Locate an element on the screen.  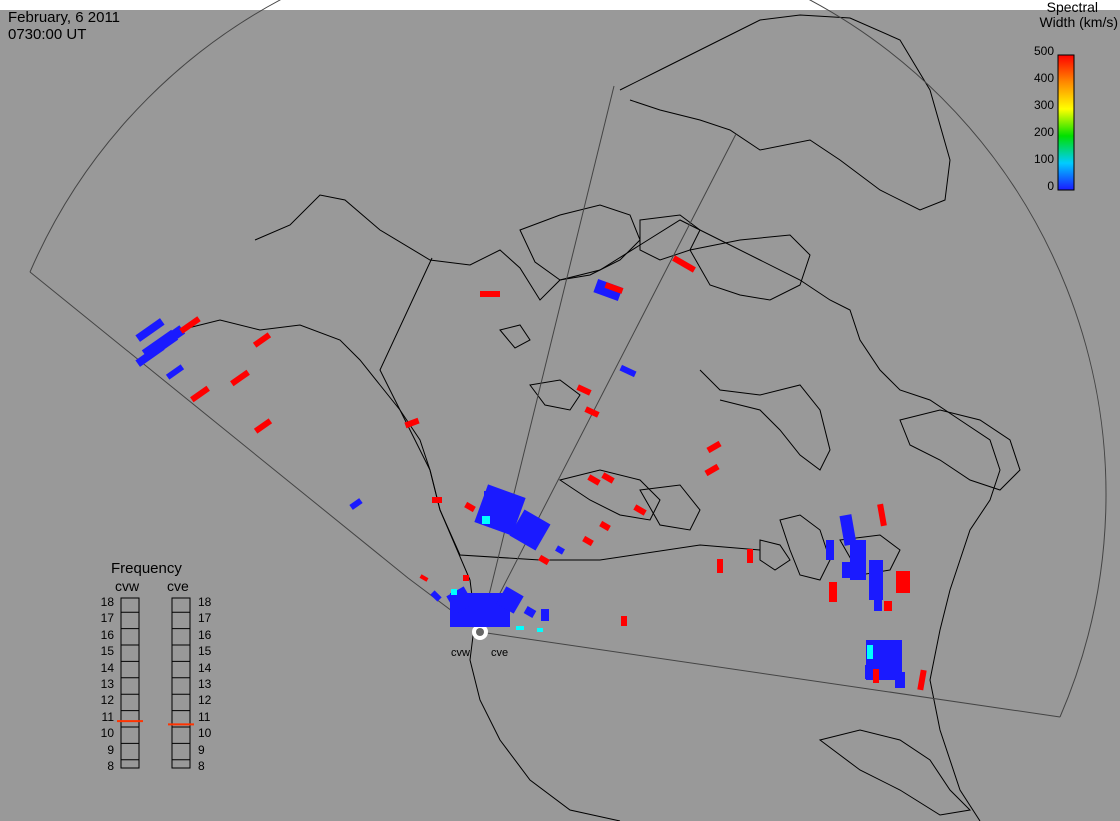
colorbar-tick-200: 200 is located at coordinates (1043, 132).